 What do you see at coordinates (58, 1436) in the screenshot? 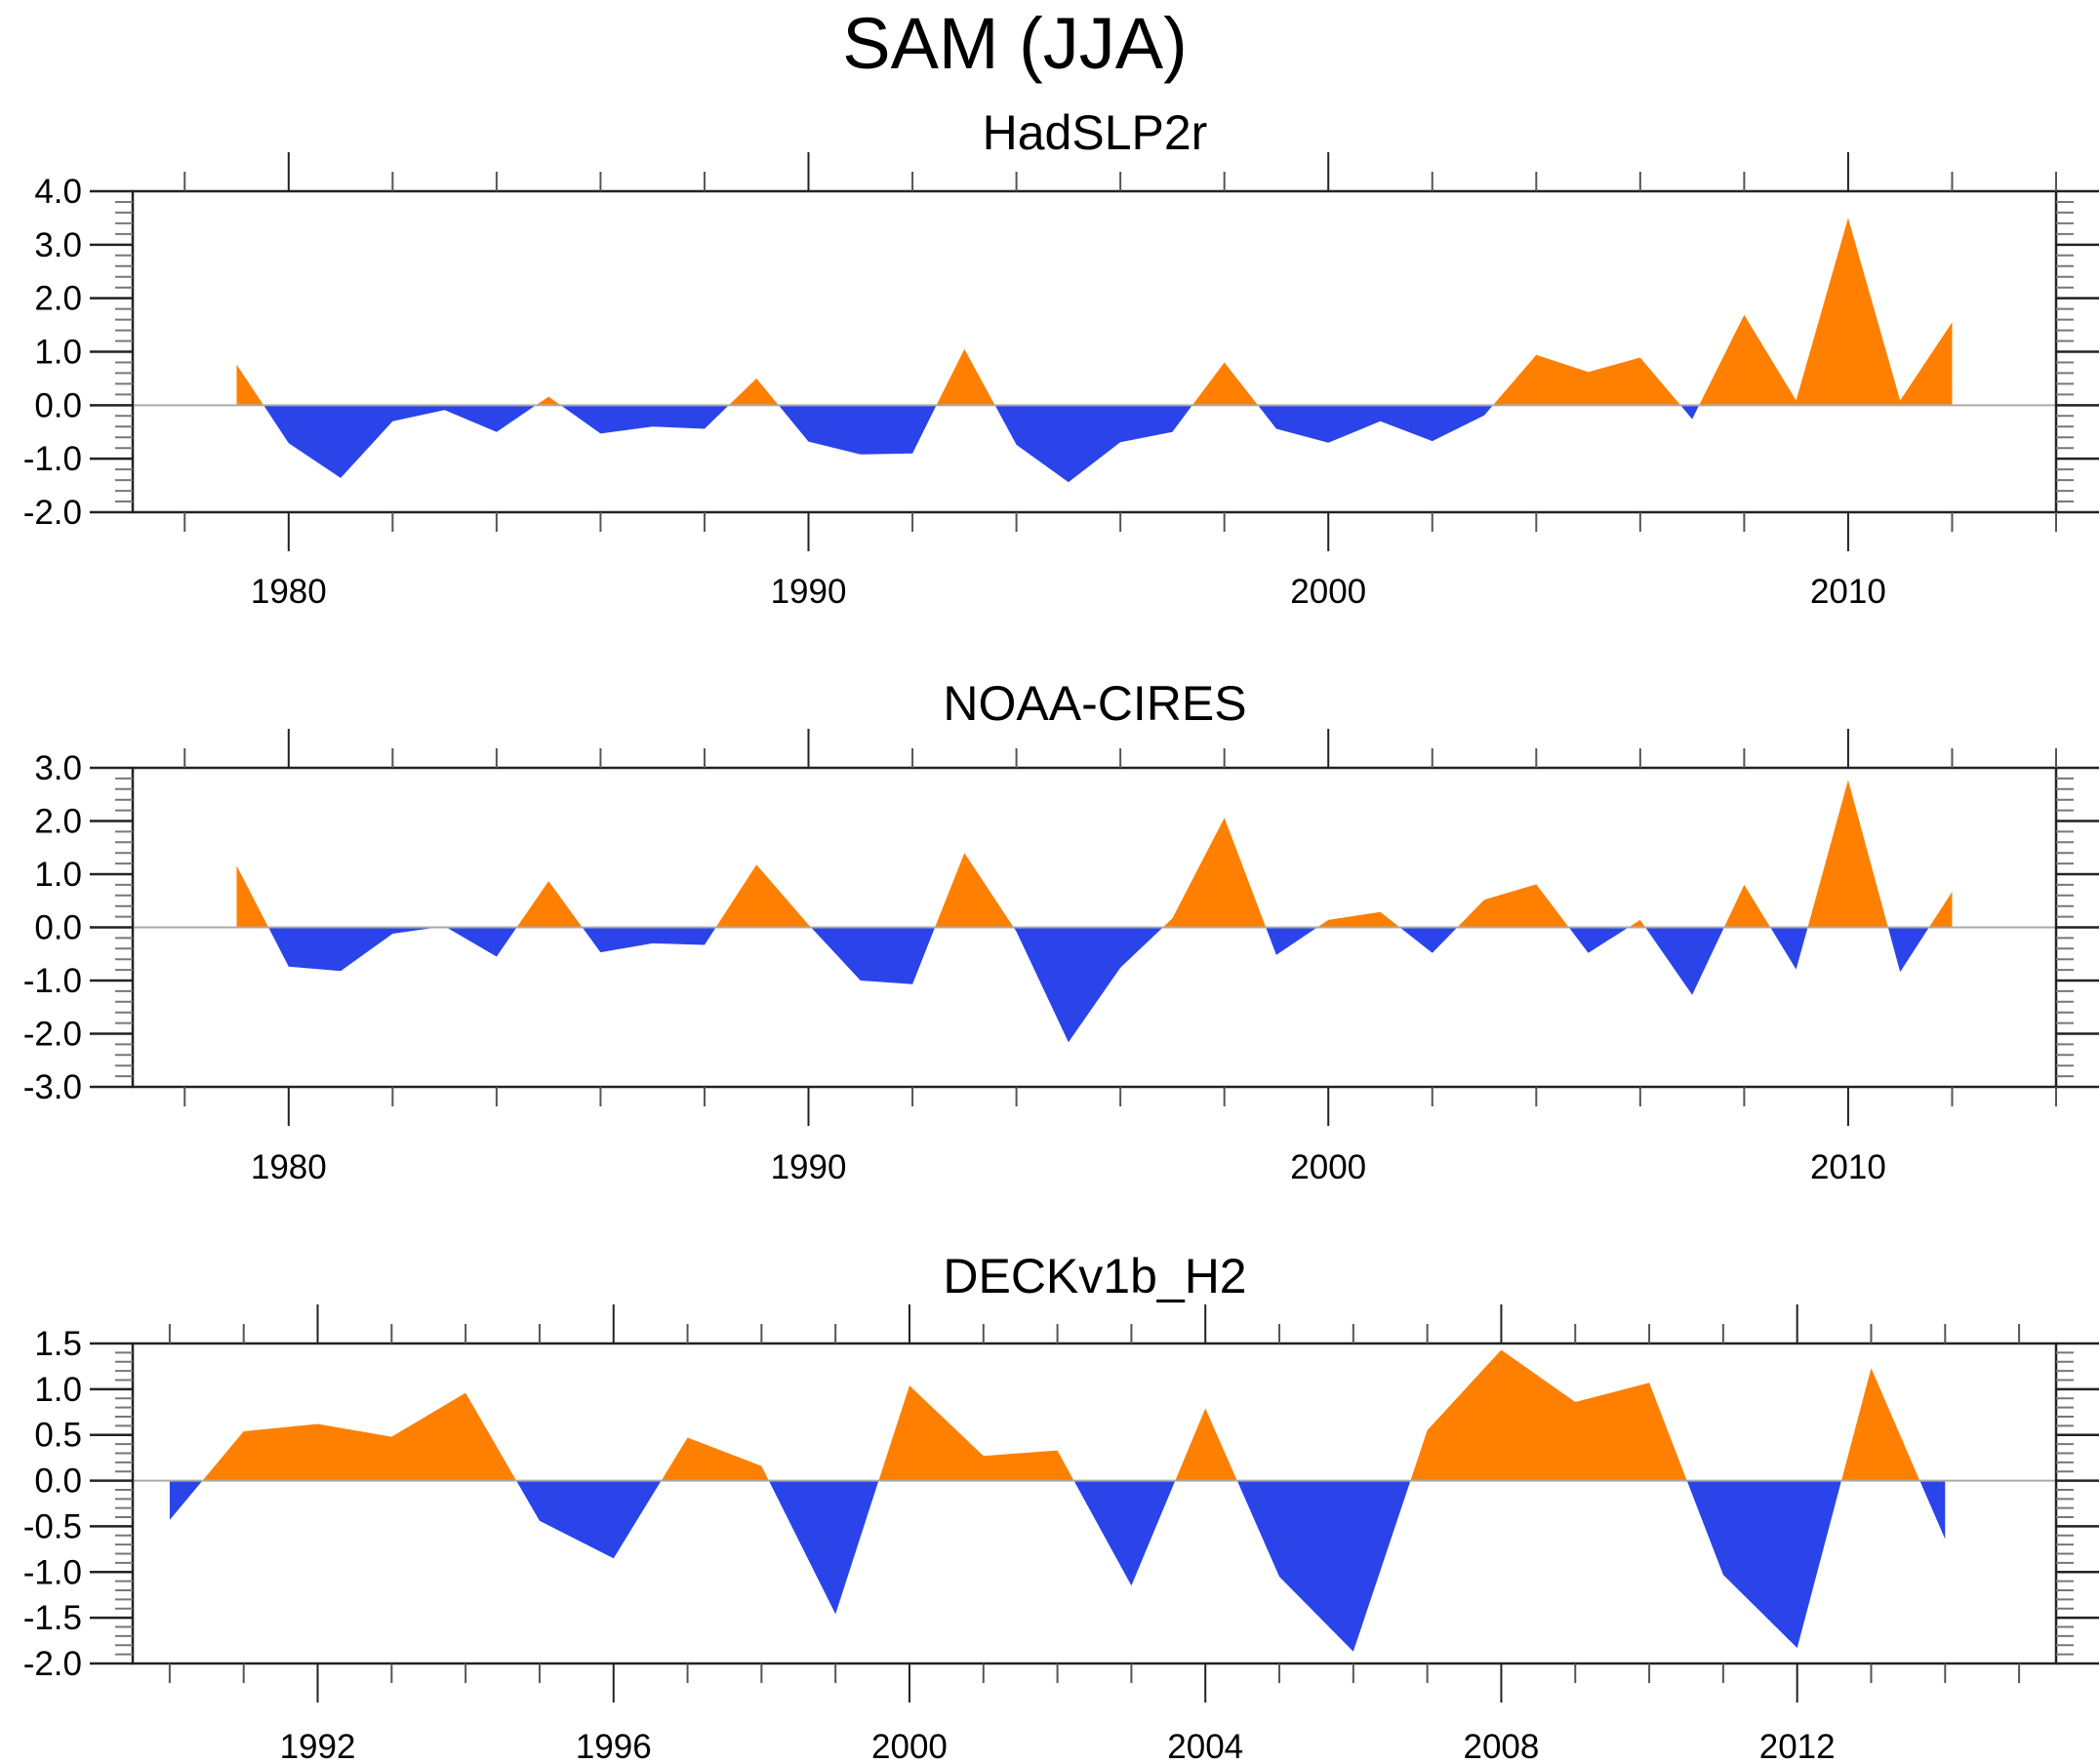
I see `y-tick-label: 0.5` at bounding box center [58, 1436].